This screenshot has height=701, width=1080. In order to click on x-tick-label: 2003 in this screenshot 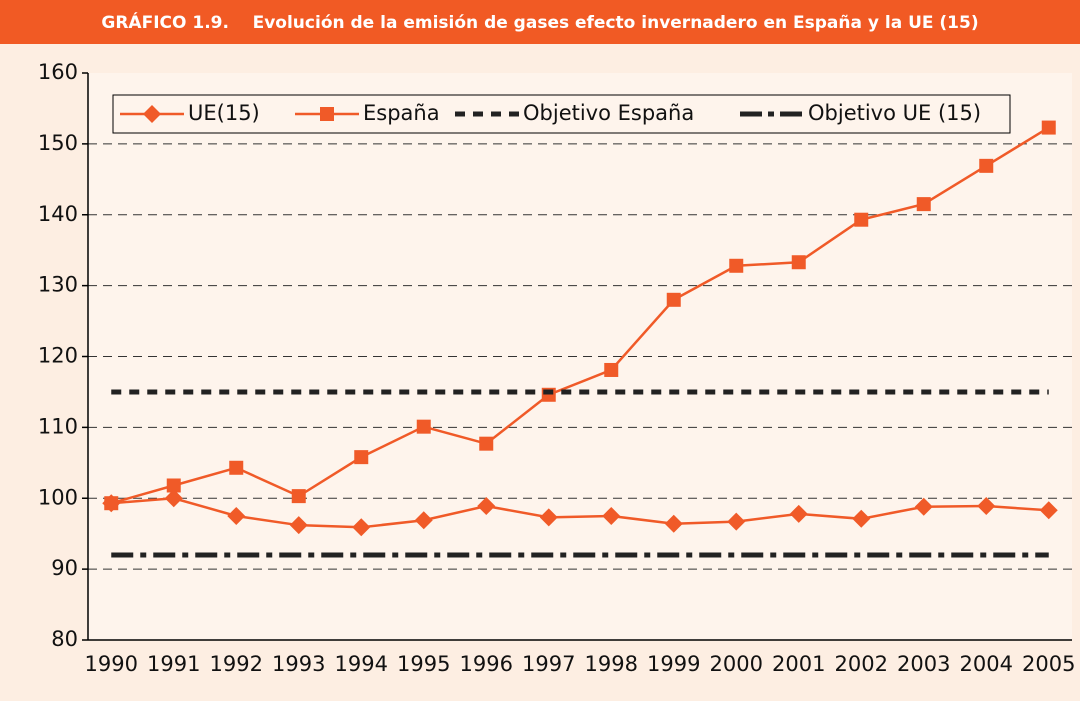, I will do `click(923, 664)`.